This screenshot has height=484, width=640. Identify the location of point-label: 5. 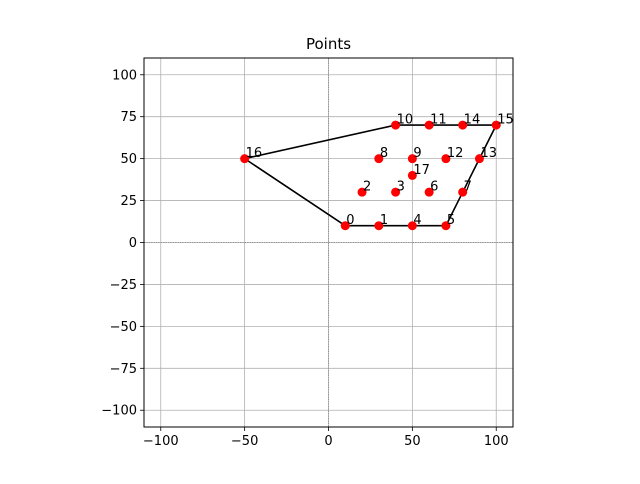
(451, 220).